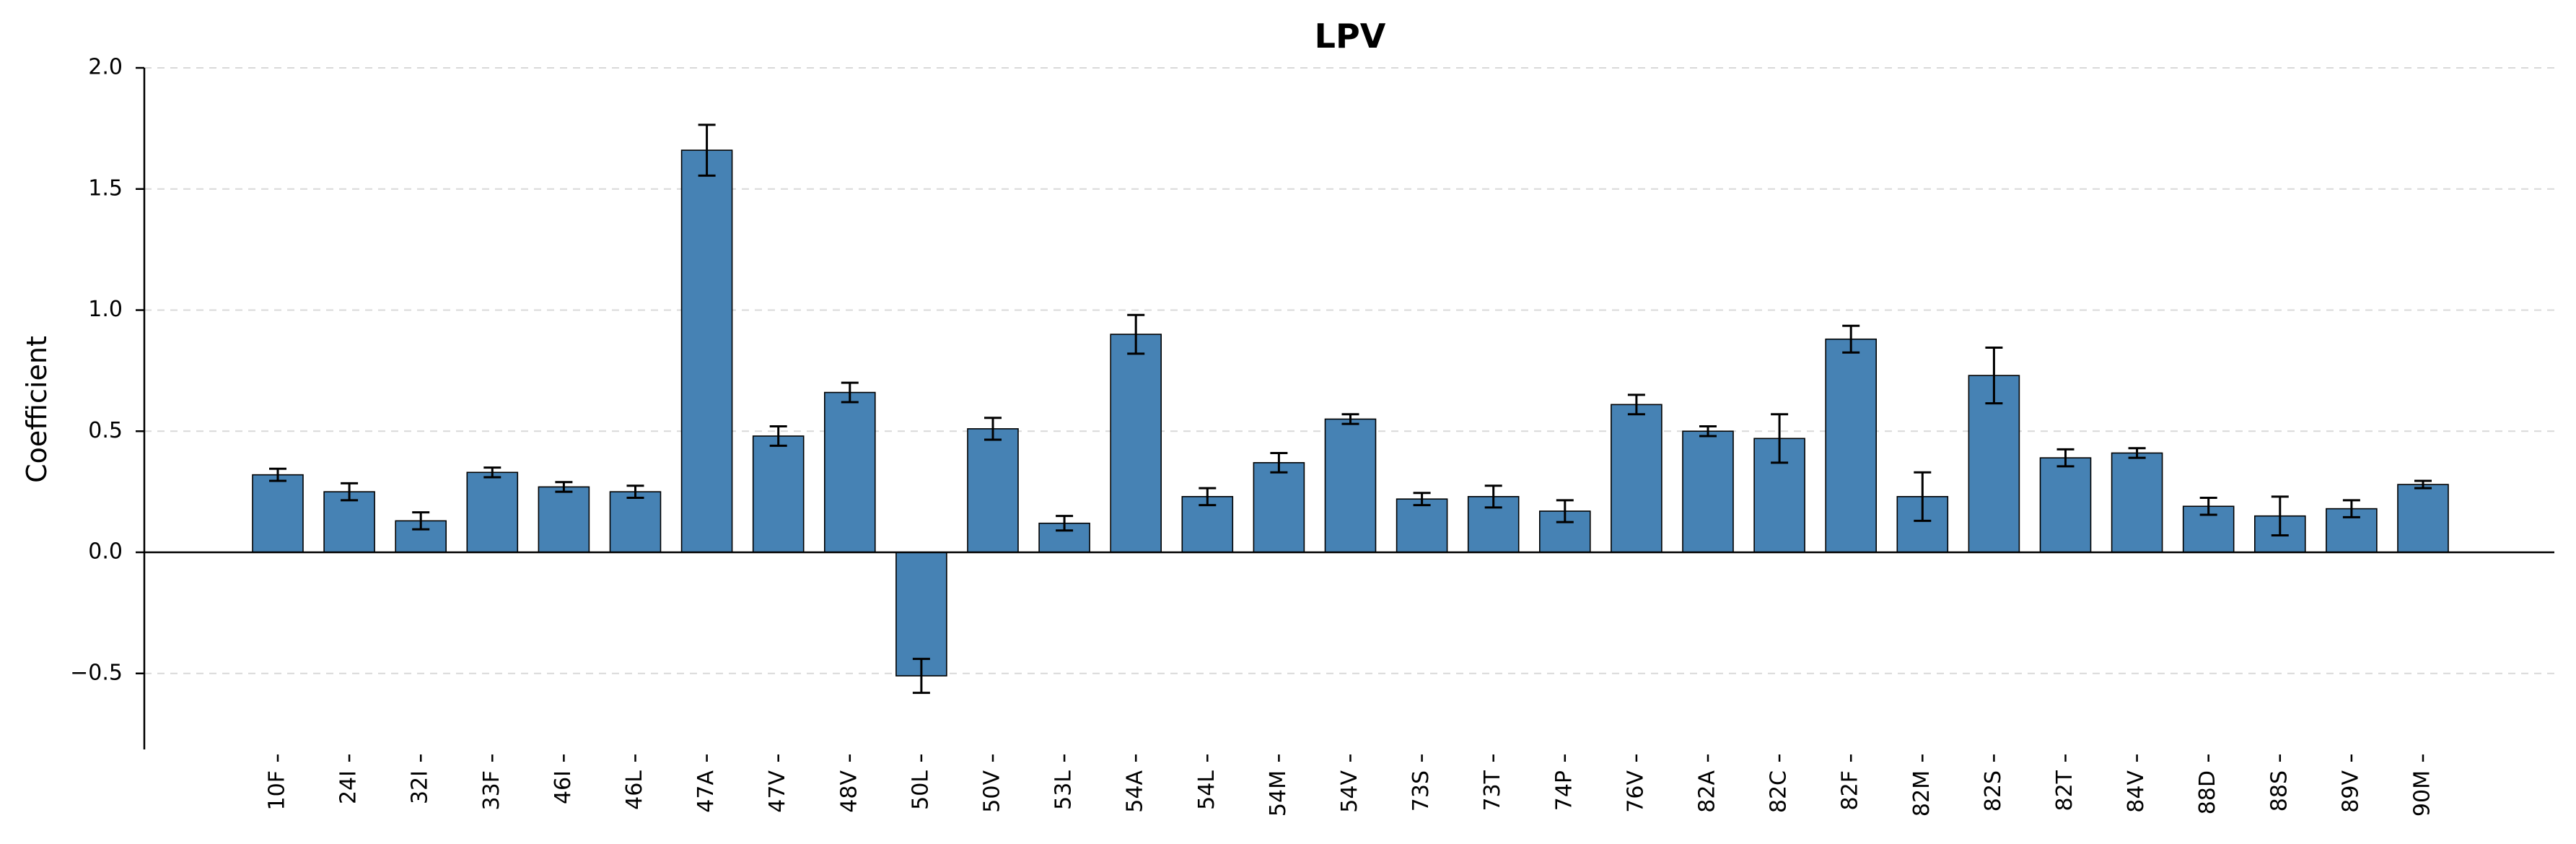  Describe the element at coordinates (1635, 791) in the screenshot. I see `x-tick-label-76V: 76V` at that location.